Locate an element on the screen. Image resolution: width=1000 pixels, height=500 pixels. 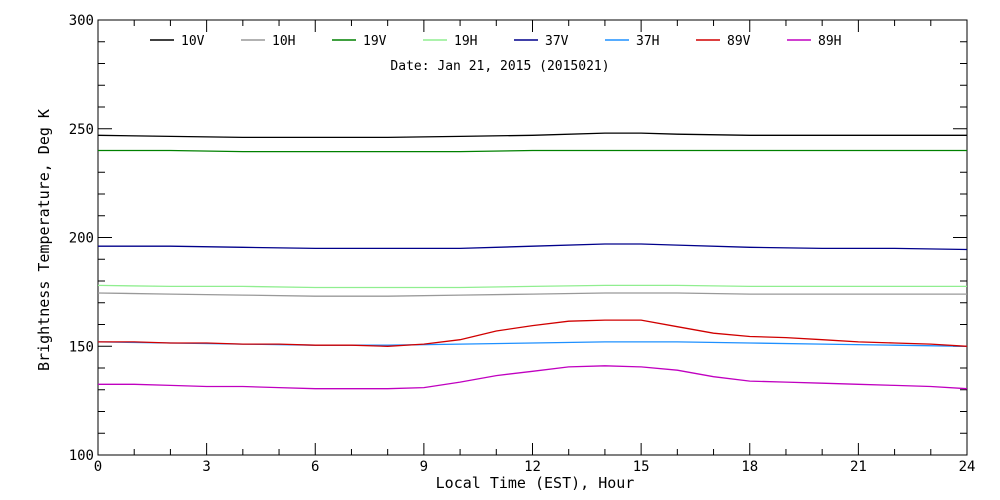
y-tick-label: 100 is located at coordinates (81, 456).